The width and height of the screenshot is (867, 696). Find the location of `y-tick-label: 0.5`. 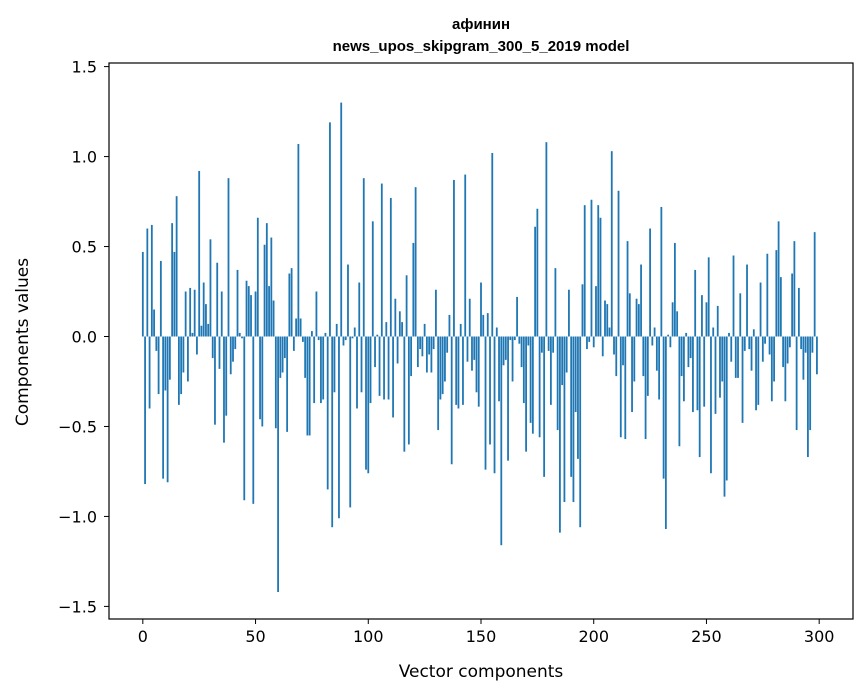

y-tick-label: 0.5 is located at coordinates (84, 247).